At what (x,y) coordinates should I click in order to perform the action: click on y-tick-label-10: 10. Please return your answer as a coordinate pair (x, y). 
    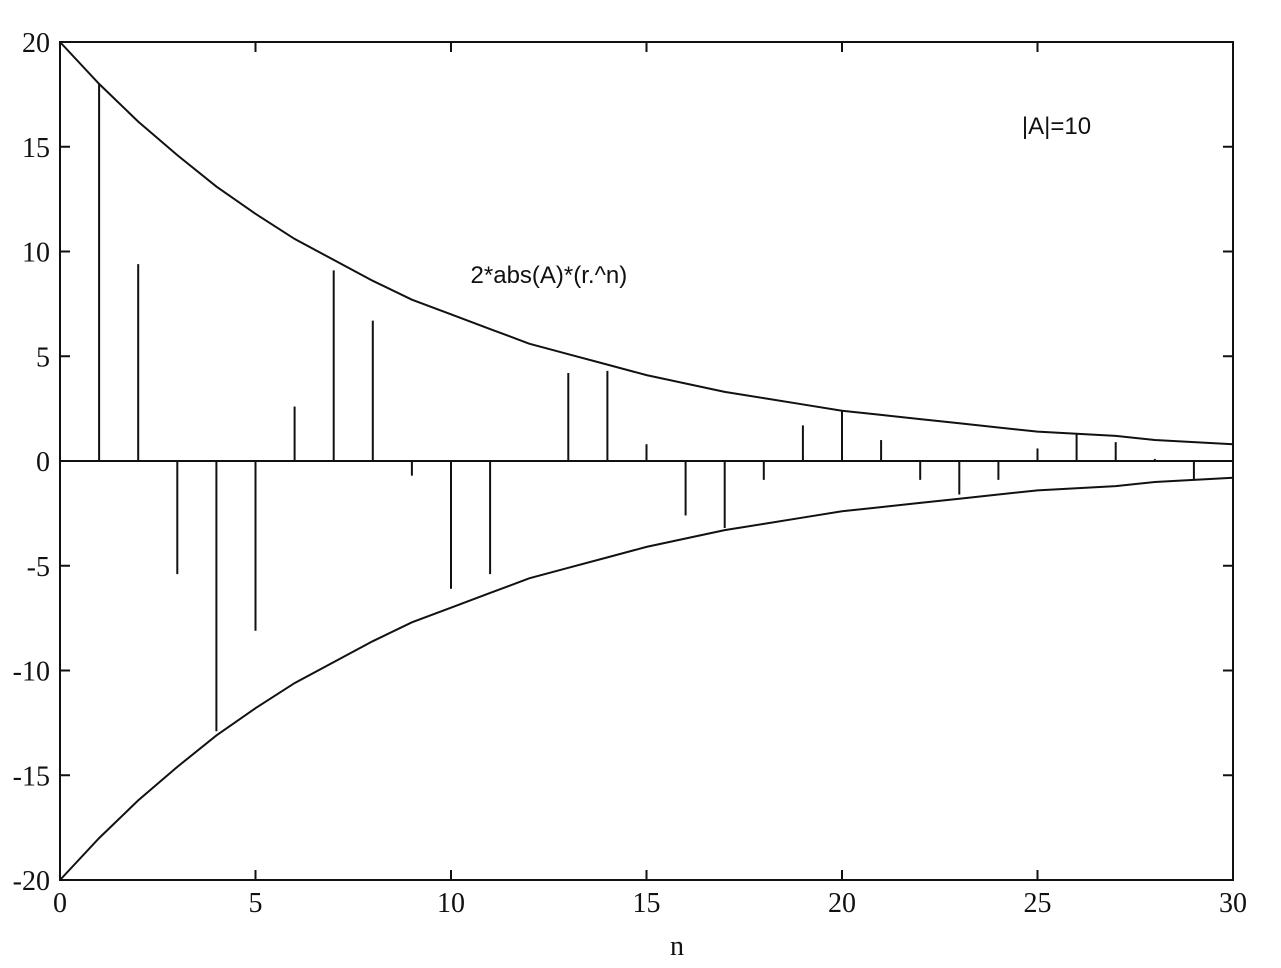
    Looking at the image, I should click on (36, 253).